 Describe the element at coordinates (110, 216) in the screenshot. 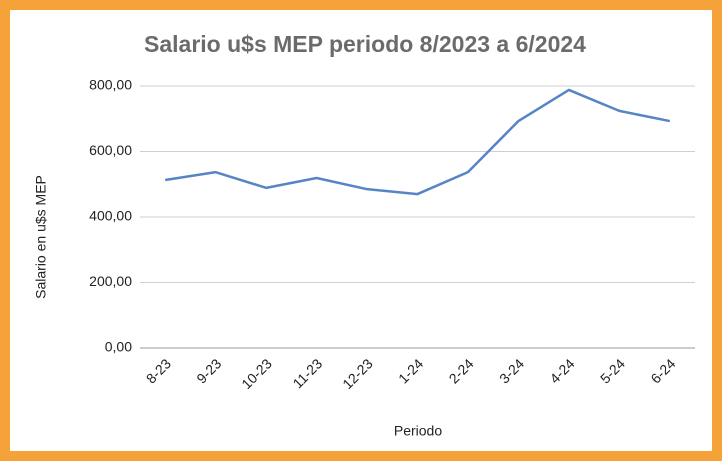

I see `y-tick-label: 400,00` at that location.